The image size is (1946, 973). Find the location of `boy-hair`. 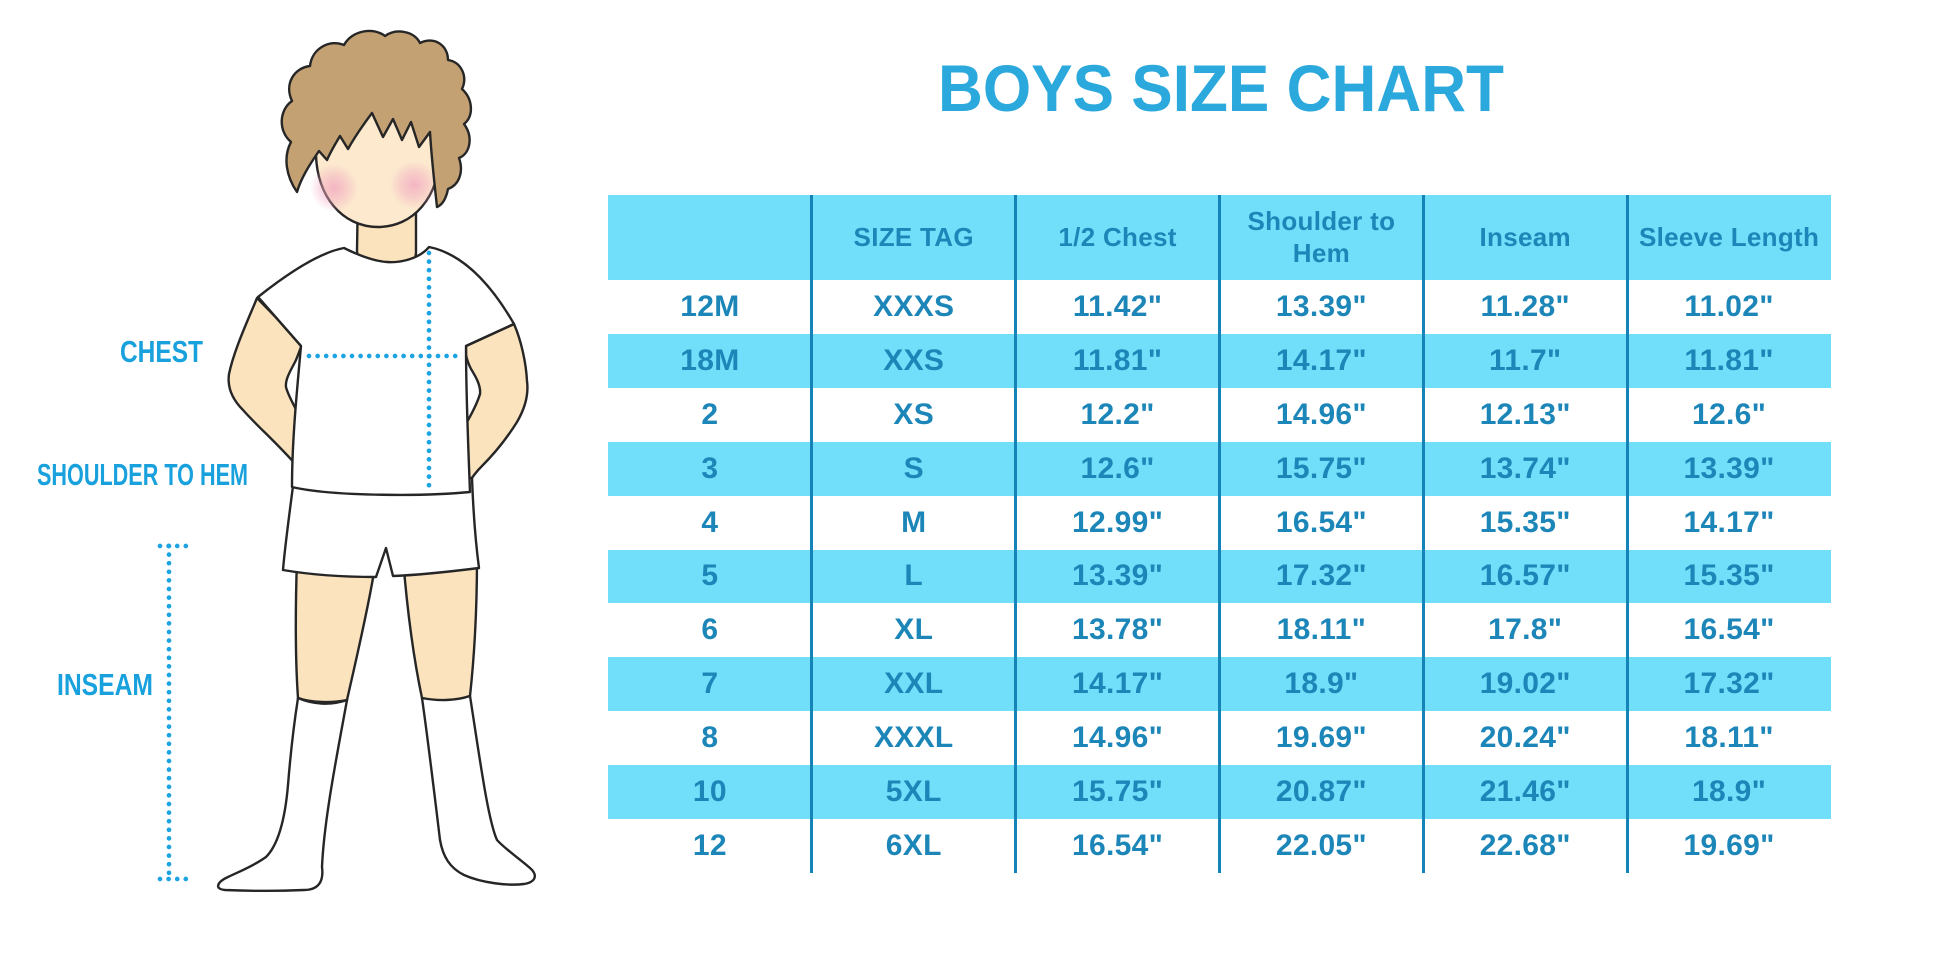

boy-hair is located at coordinates (376, 119).